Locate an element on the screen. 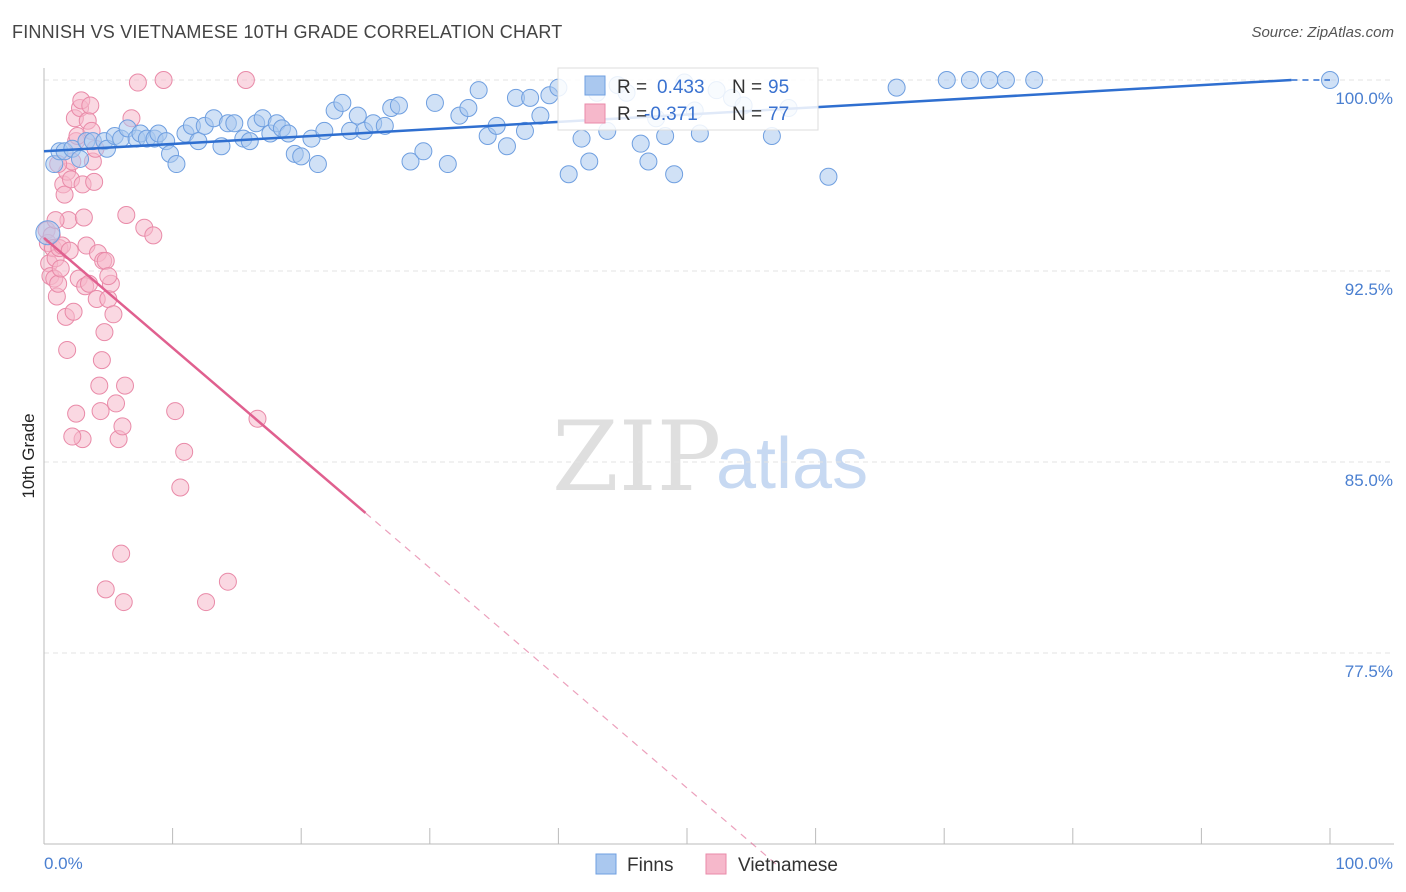 Image resolution: width=1406 pixels, height=892 pixels. vietnamese-r-label: R = is located at coordinates (632, 114).